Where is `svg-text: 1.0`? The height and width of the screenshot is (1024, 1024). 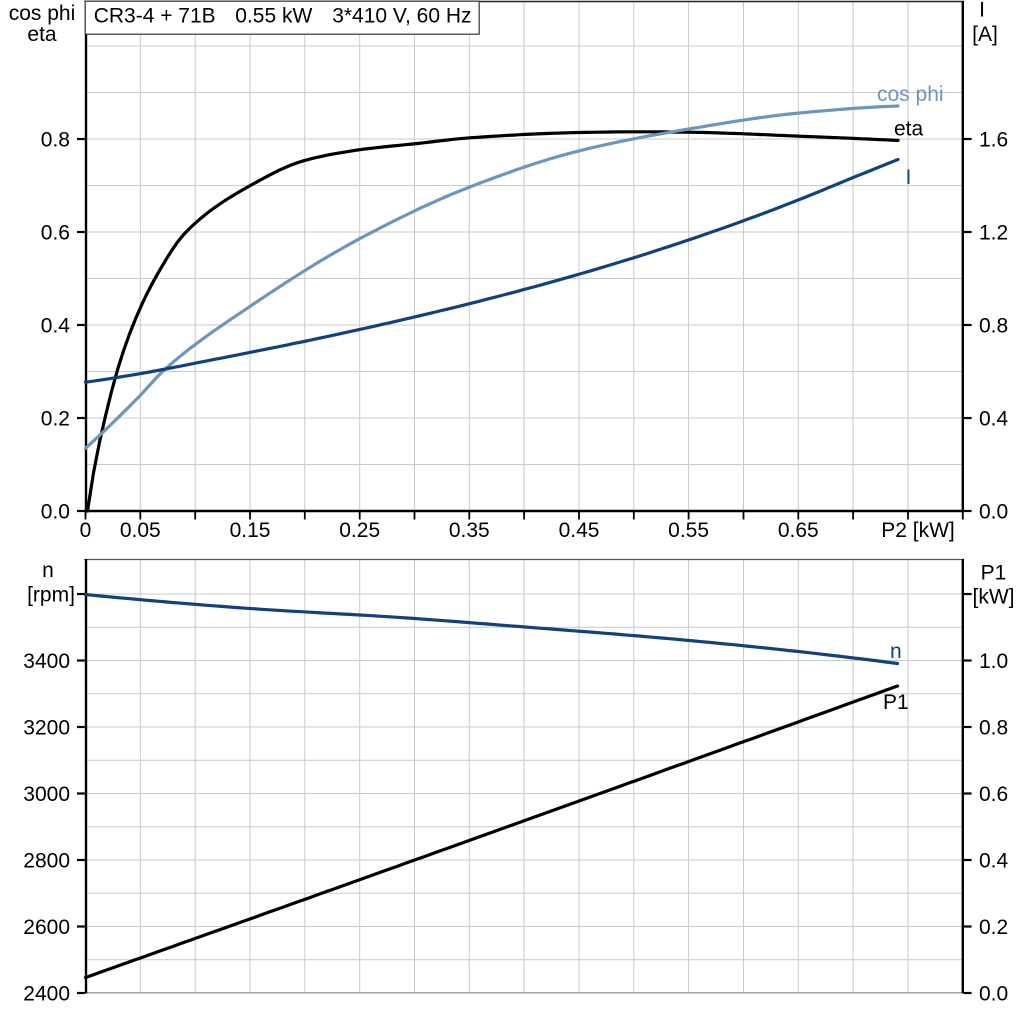
svg-text: 1.0 is located at coordinates (993, 661).